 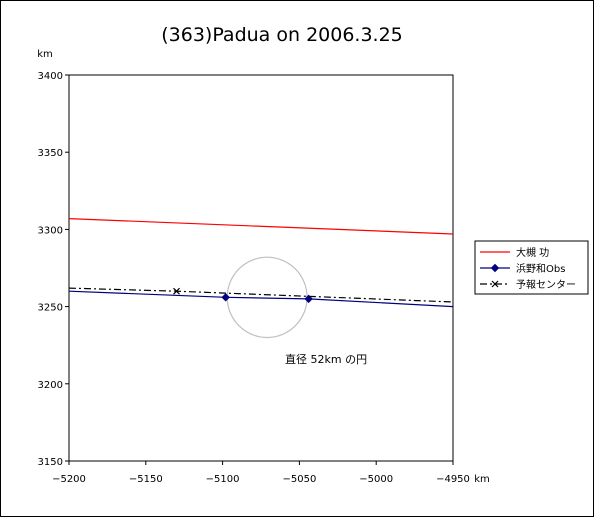 What do you see at coordinates (50, 230) in the screenshot?
I see `y-tick-label: 3300` at bounding box center [50, 230].